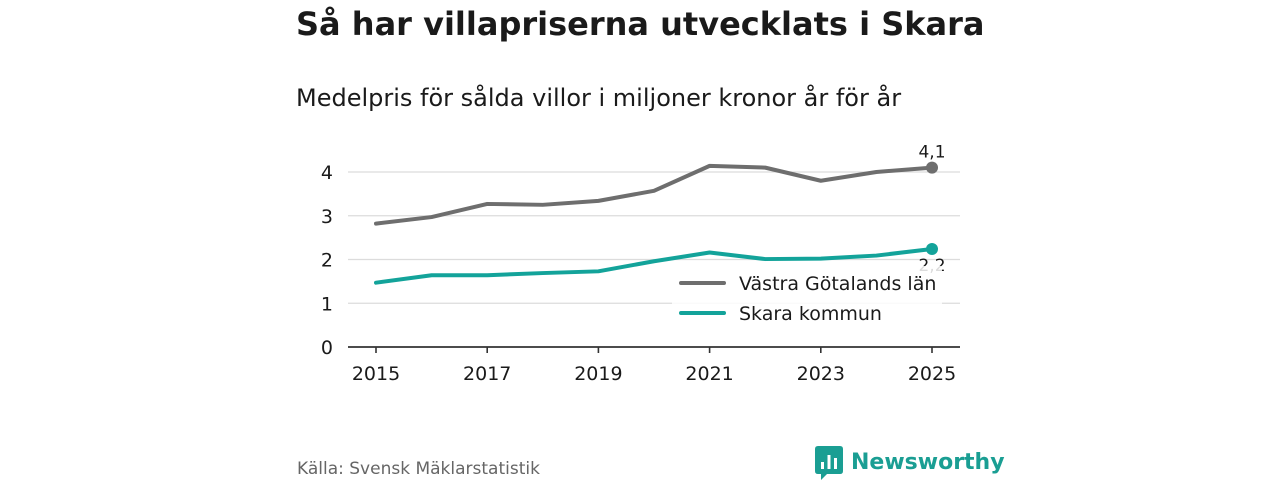 This screenshot has height=480, width=1280. Describe the element at coordinates (327, 348) in the screenshot. I see `y-tick-label: 0` at that location.